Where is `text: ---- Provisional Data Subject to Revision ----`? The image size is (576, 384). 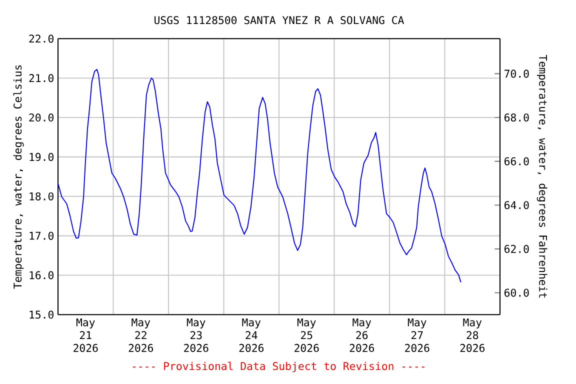 text: ---- Provisional Data Subject to Revision ---- is located at coordinates (278, 367).